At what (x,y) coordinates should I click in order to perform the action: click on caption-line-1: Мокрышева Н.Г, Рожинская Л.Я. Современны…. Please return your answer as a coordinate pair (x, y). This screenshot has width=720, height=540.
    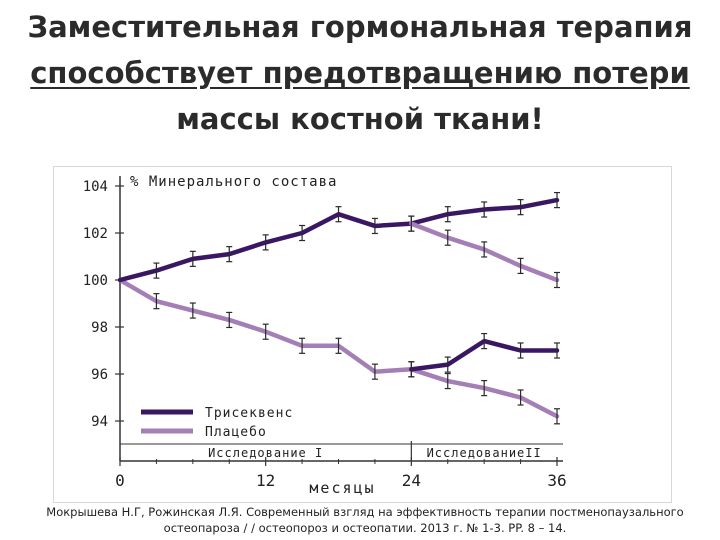
    Looking at the image, I should click on (365, 512).